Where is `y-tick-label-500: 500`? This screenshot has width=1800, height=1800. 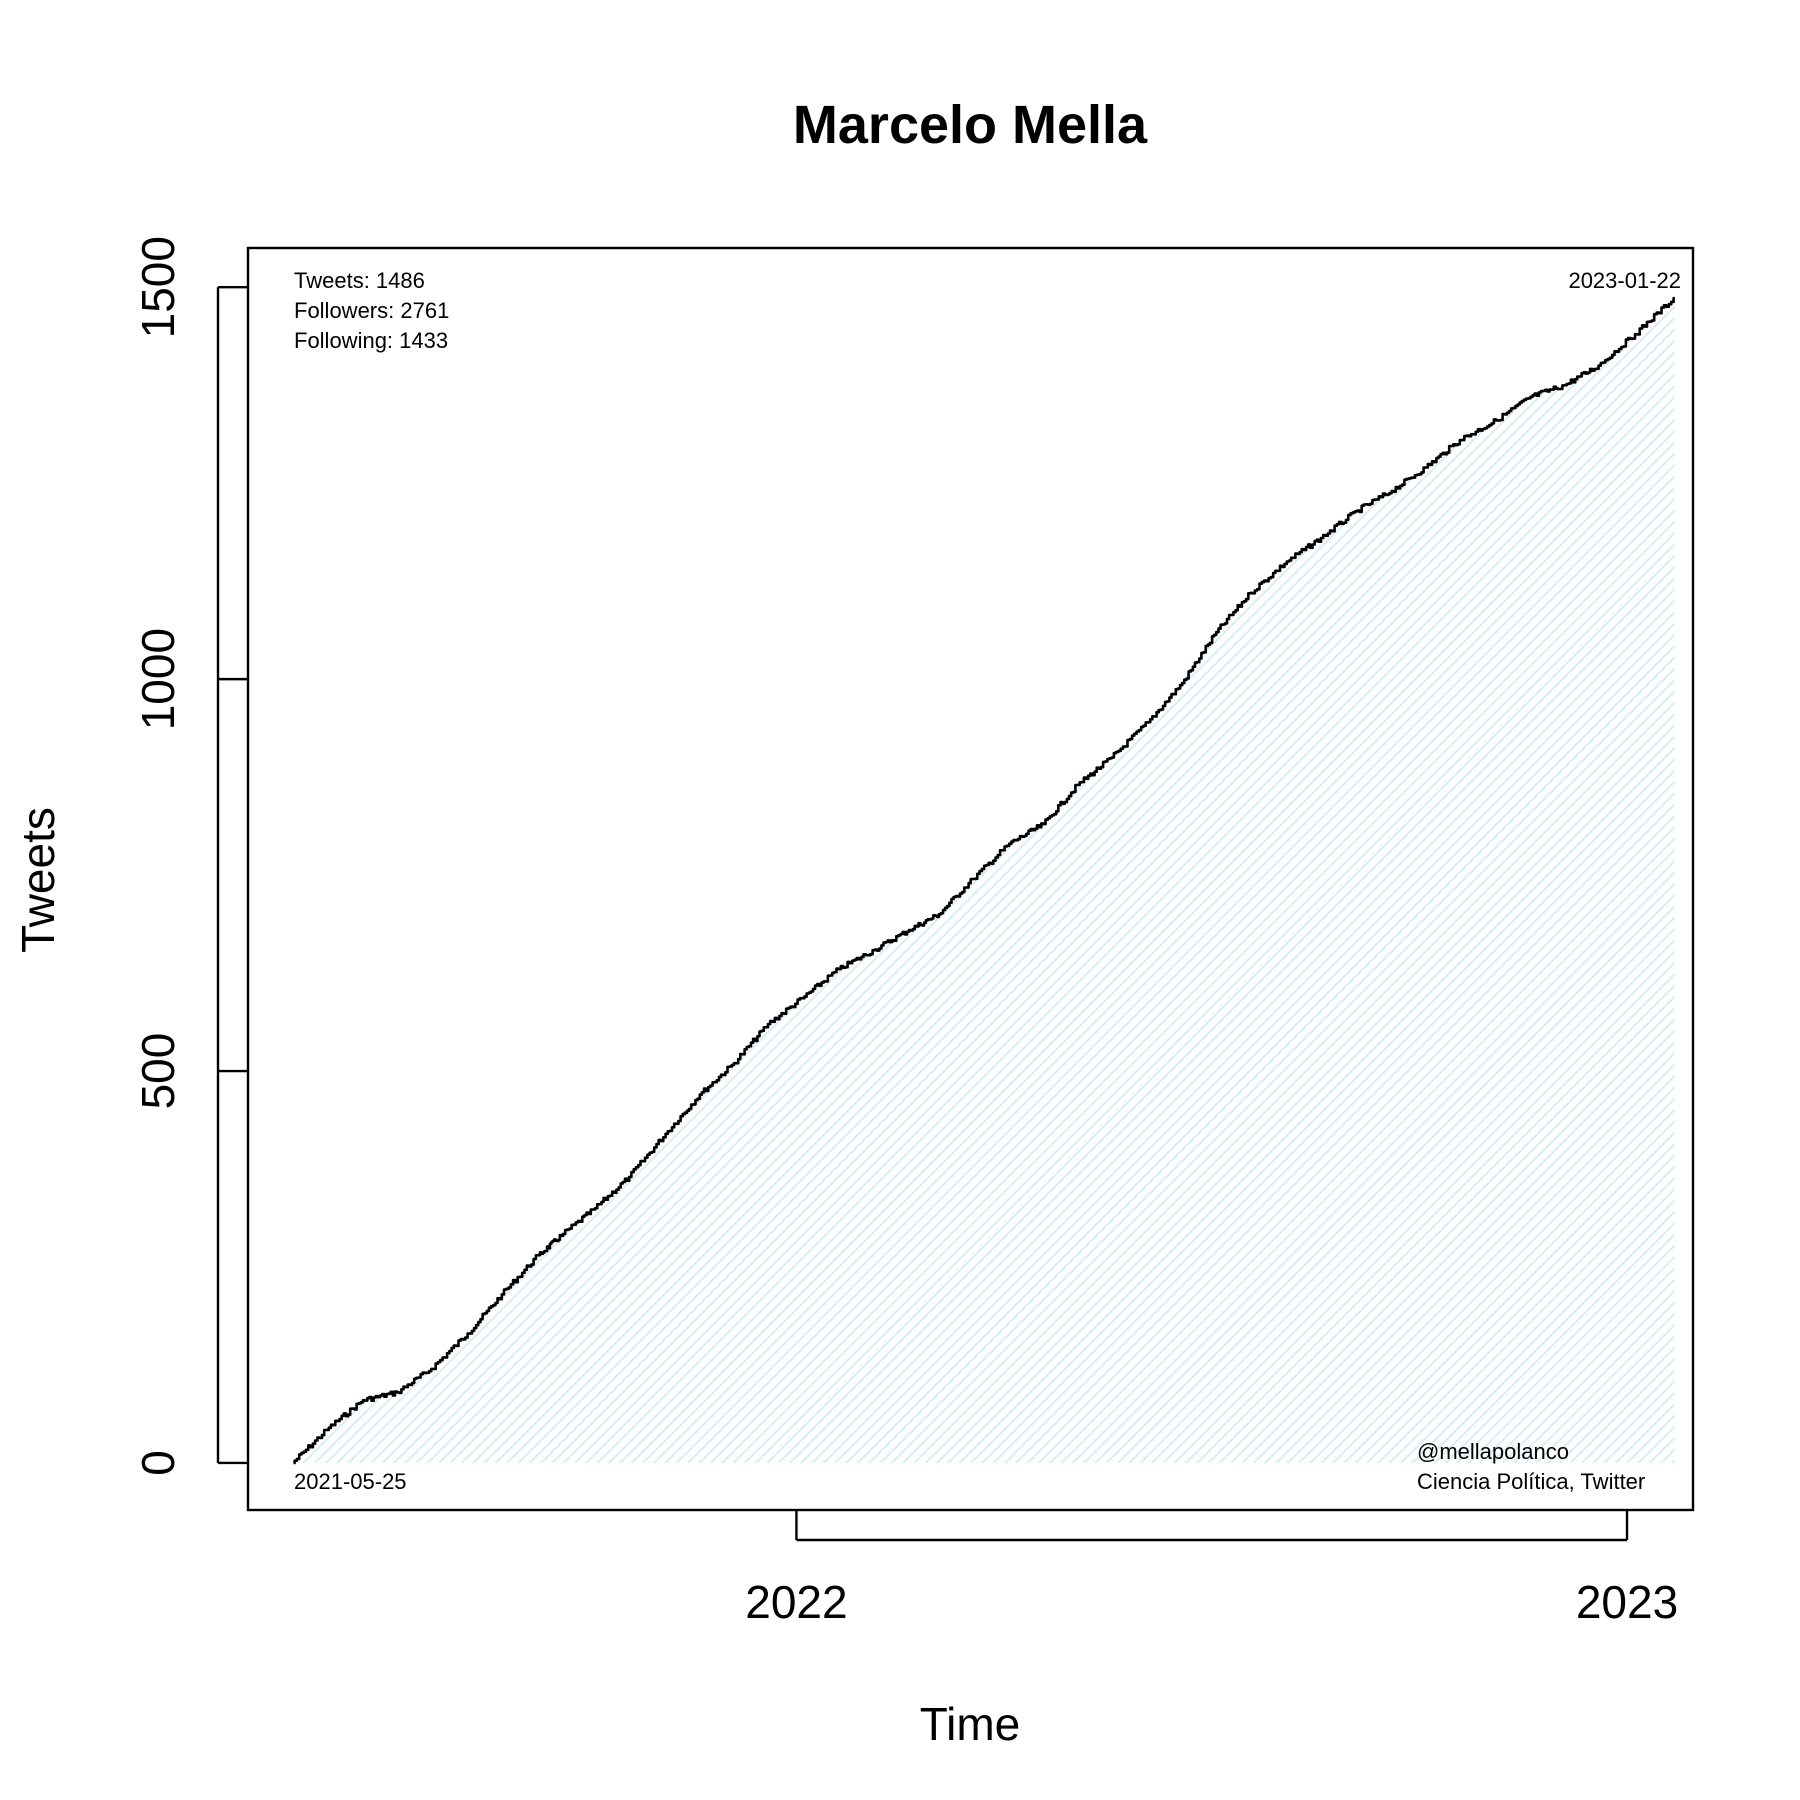 y-tick-label-500: 500 is located at coordinates (158, 1071).